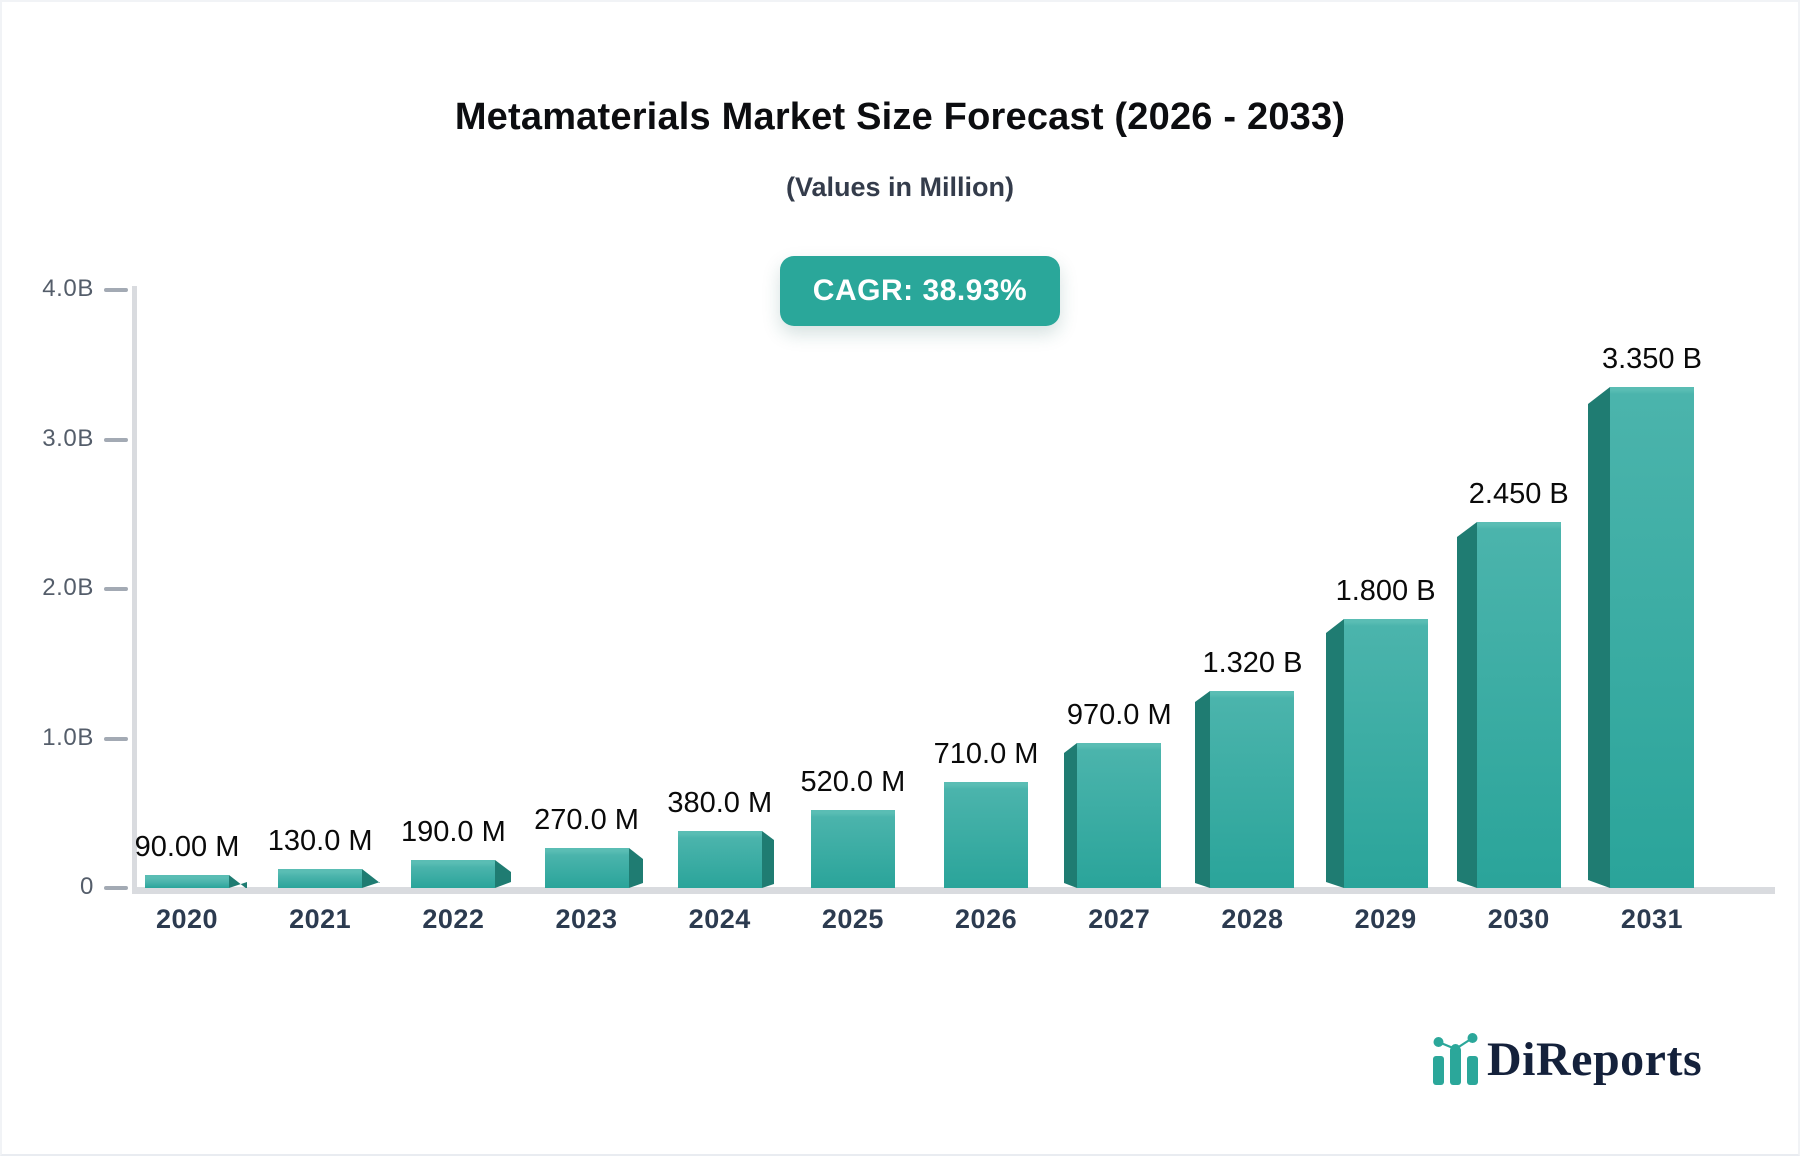 Image resolution: width=1800 pixels, height=1156 pixels. Describe the element at coordinates (1595, 1059) in the screenshot. I see `logo-text: DiReports` at that location.